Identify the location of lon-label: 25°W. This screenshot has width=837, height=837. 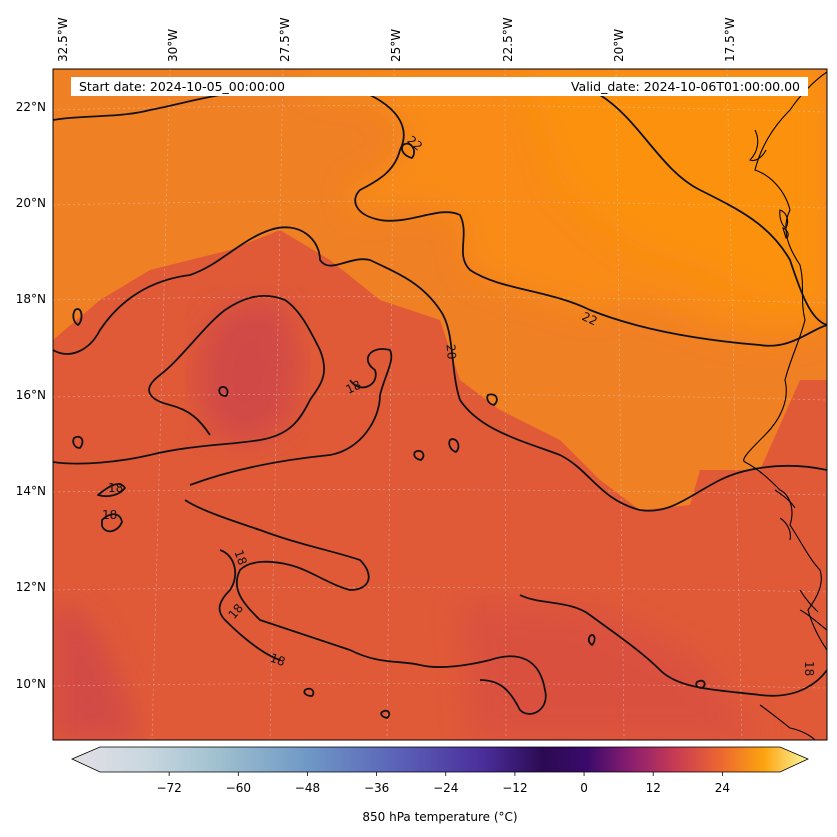
(396, 45).